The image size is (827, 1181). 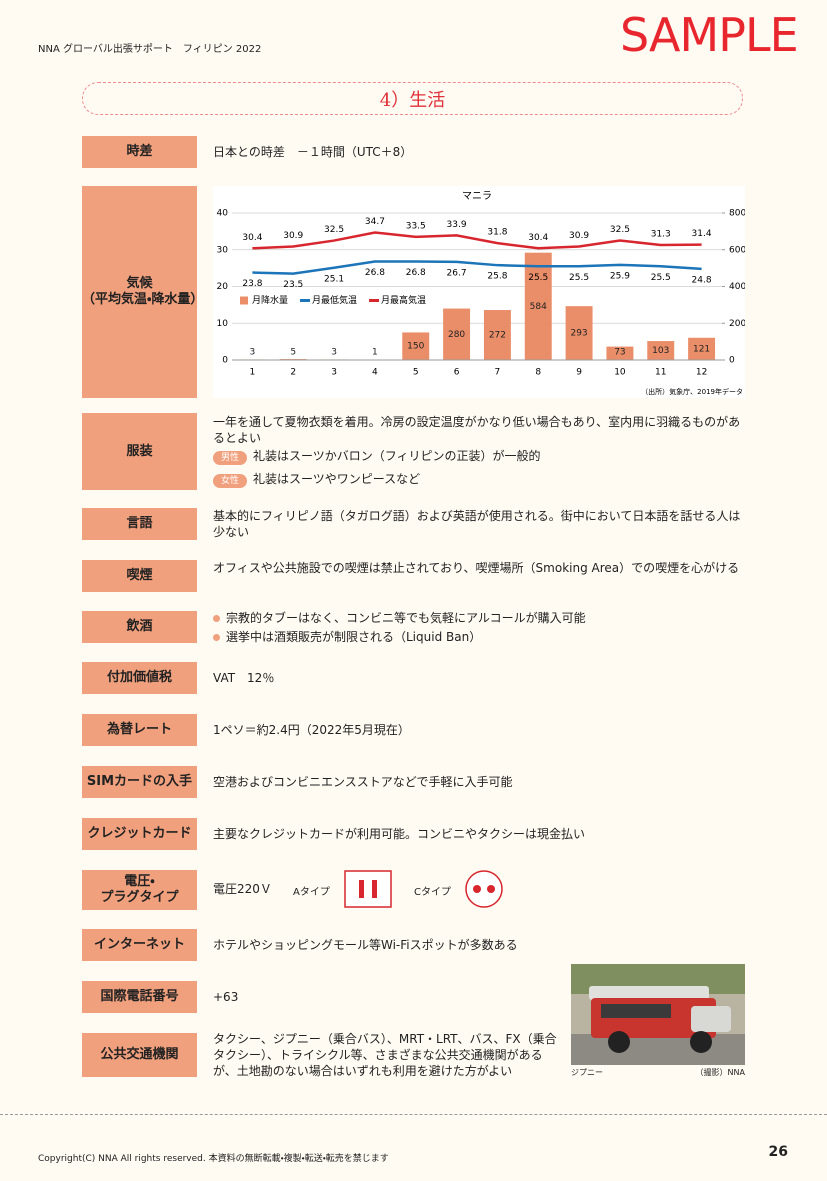 I want to click on x-tick-label: 8, so click(x=538, y=373).